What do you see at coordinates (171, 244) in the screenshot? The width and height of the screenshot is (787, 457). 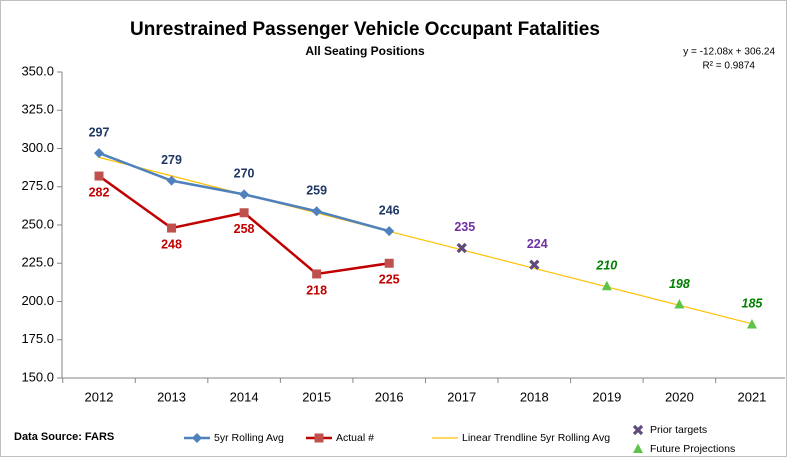 I see `data-label: 248` at bounding box center [171, 244].